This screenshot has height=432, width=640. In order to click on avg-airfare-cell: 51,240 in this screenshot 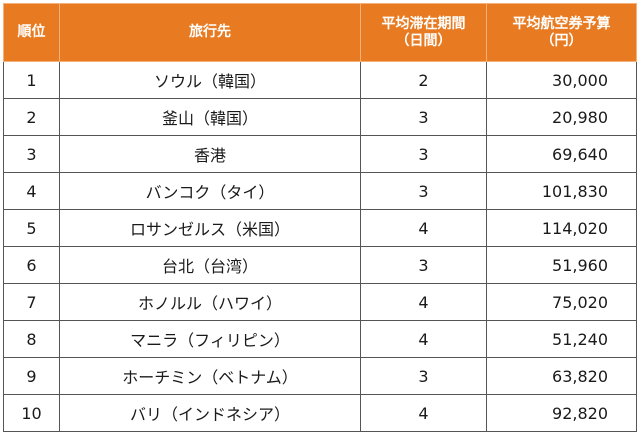, I will do `click(561, 339)`.